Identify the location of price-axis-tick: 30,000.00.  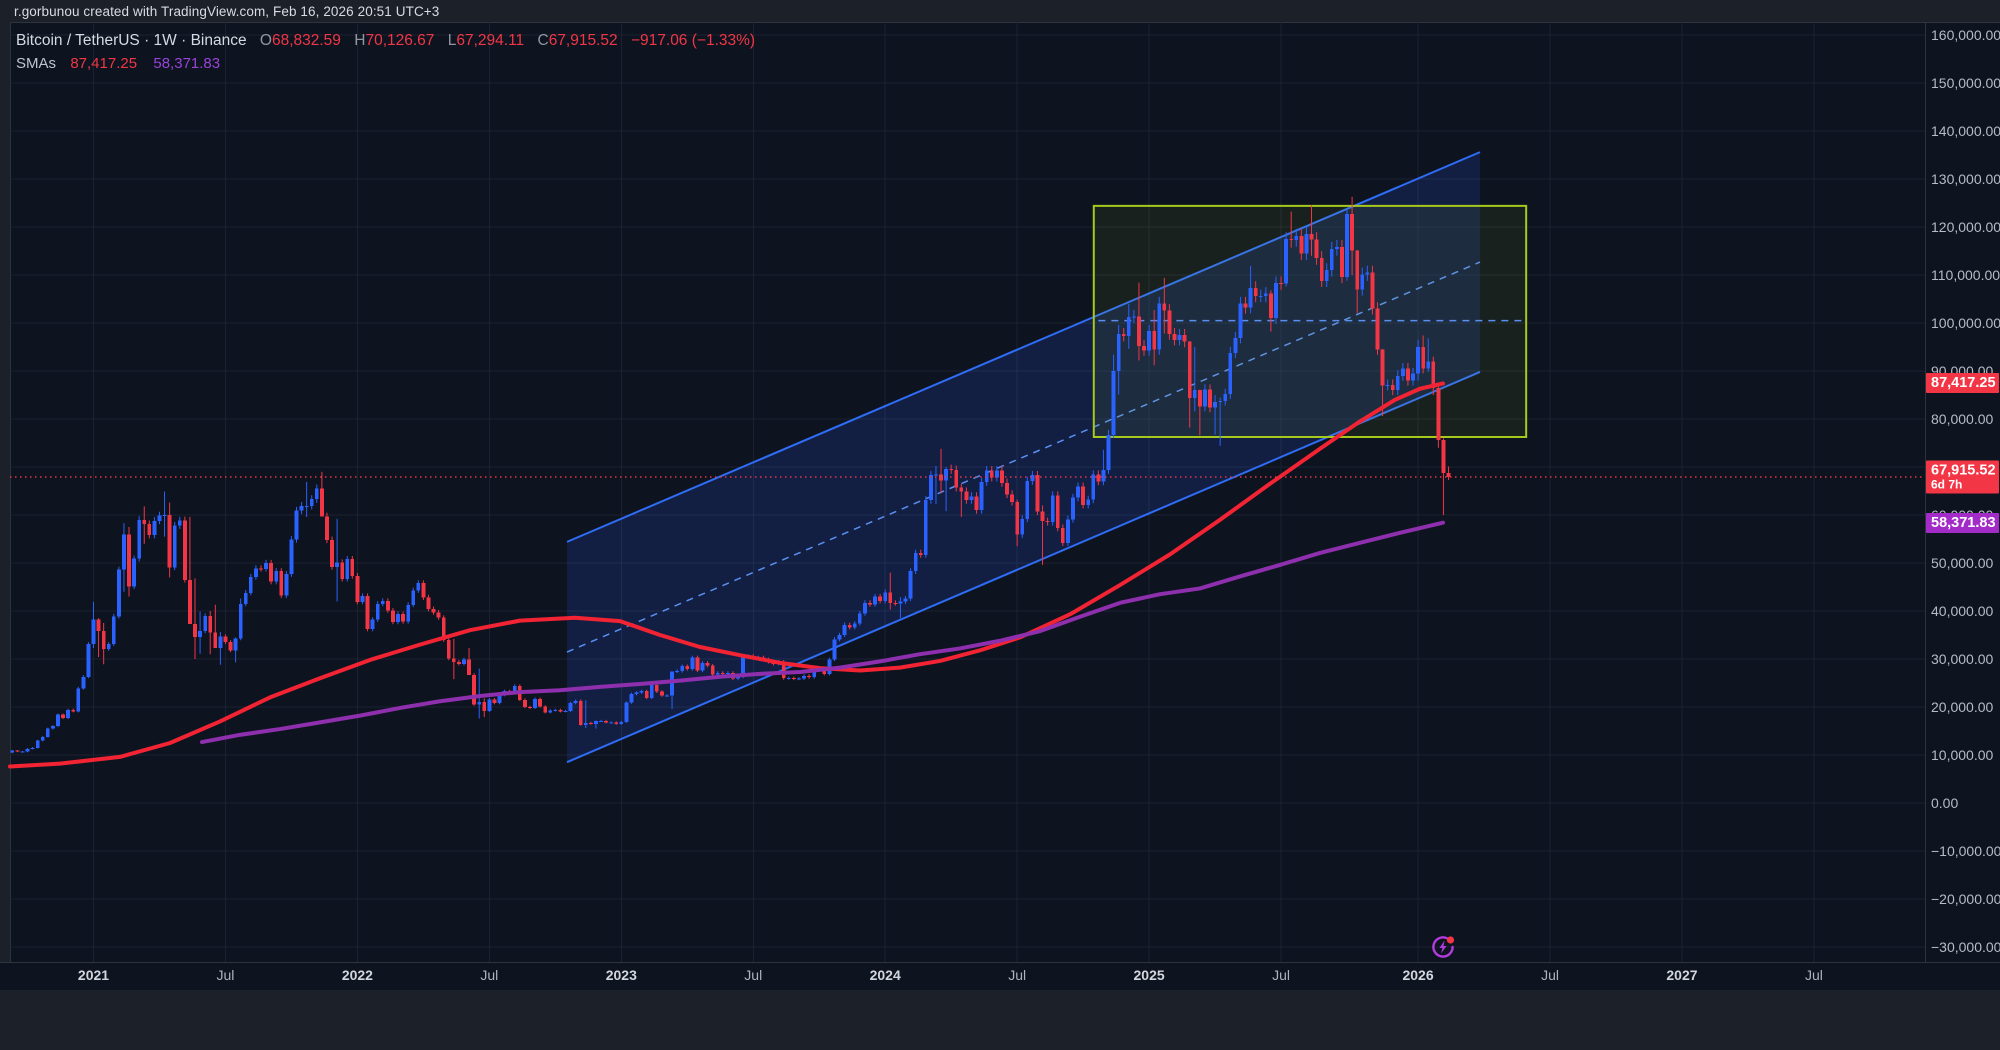
(1962, 659).